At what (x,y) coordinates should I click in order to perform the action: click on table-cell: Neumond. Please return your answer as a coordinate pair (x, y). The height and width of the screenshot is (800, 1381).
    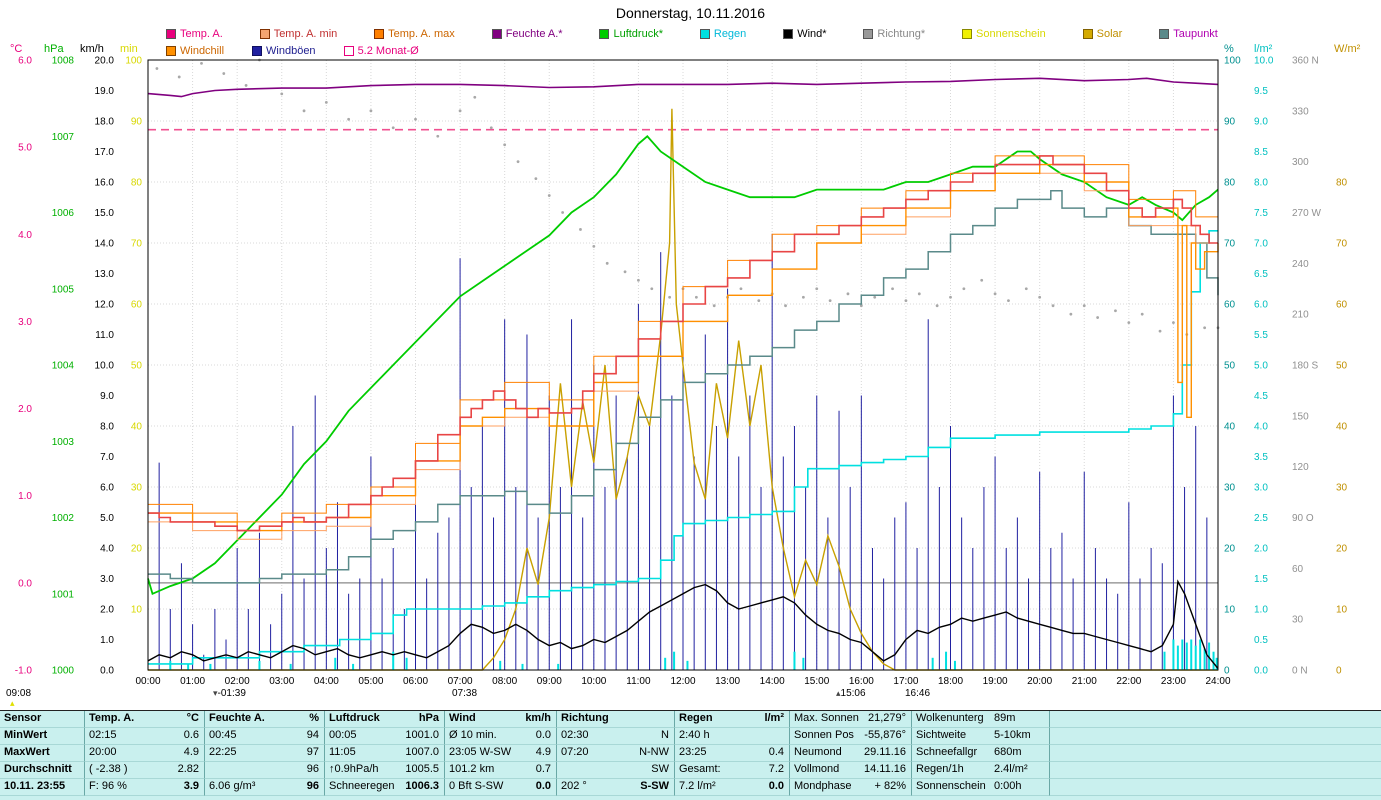
    Looking at the image, I should click on (825, 753).